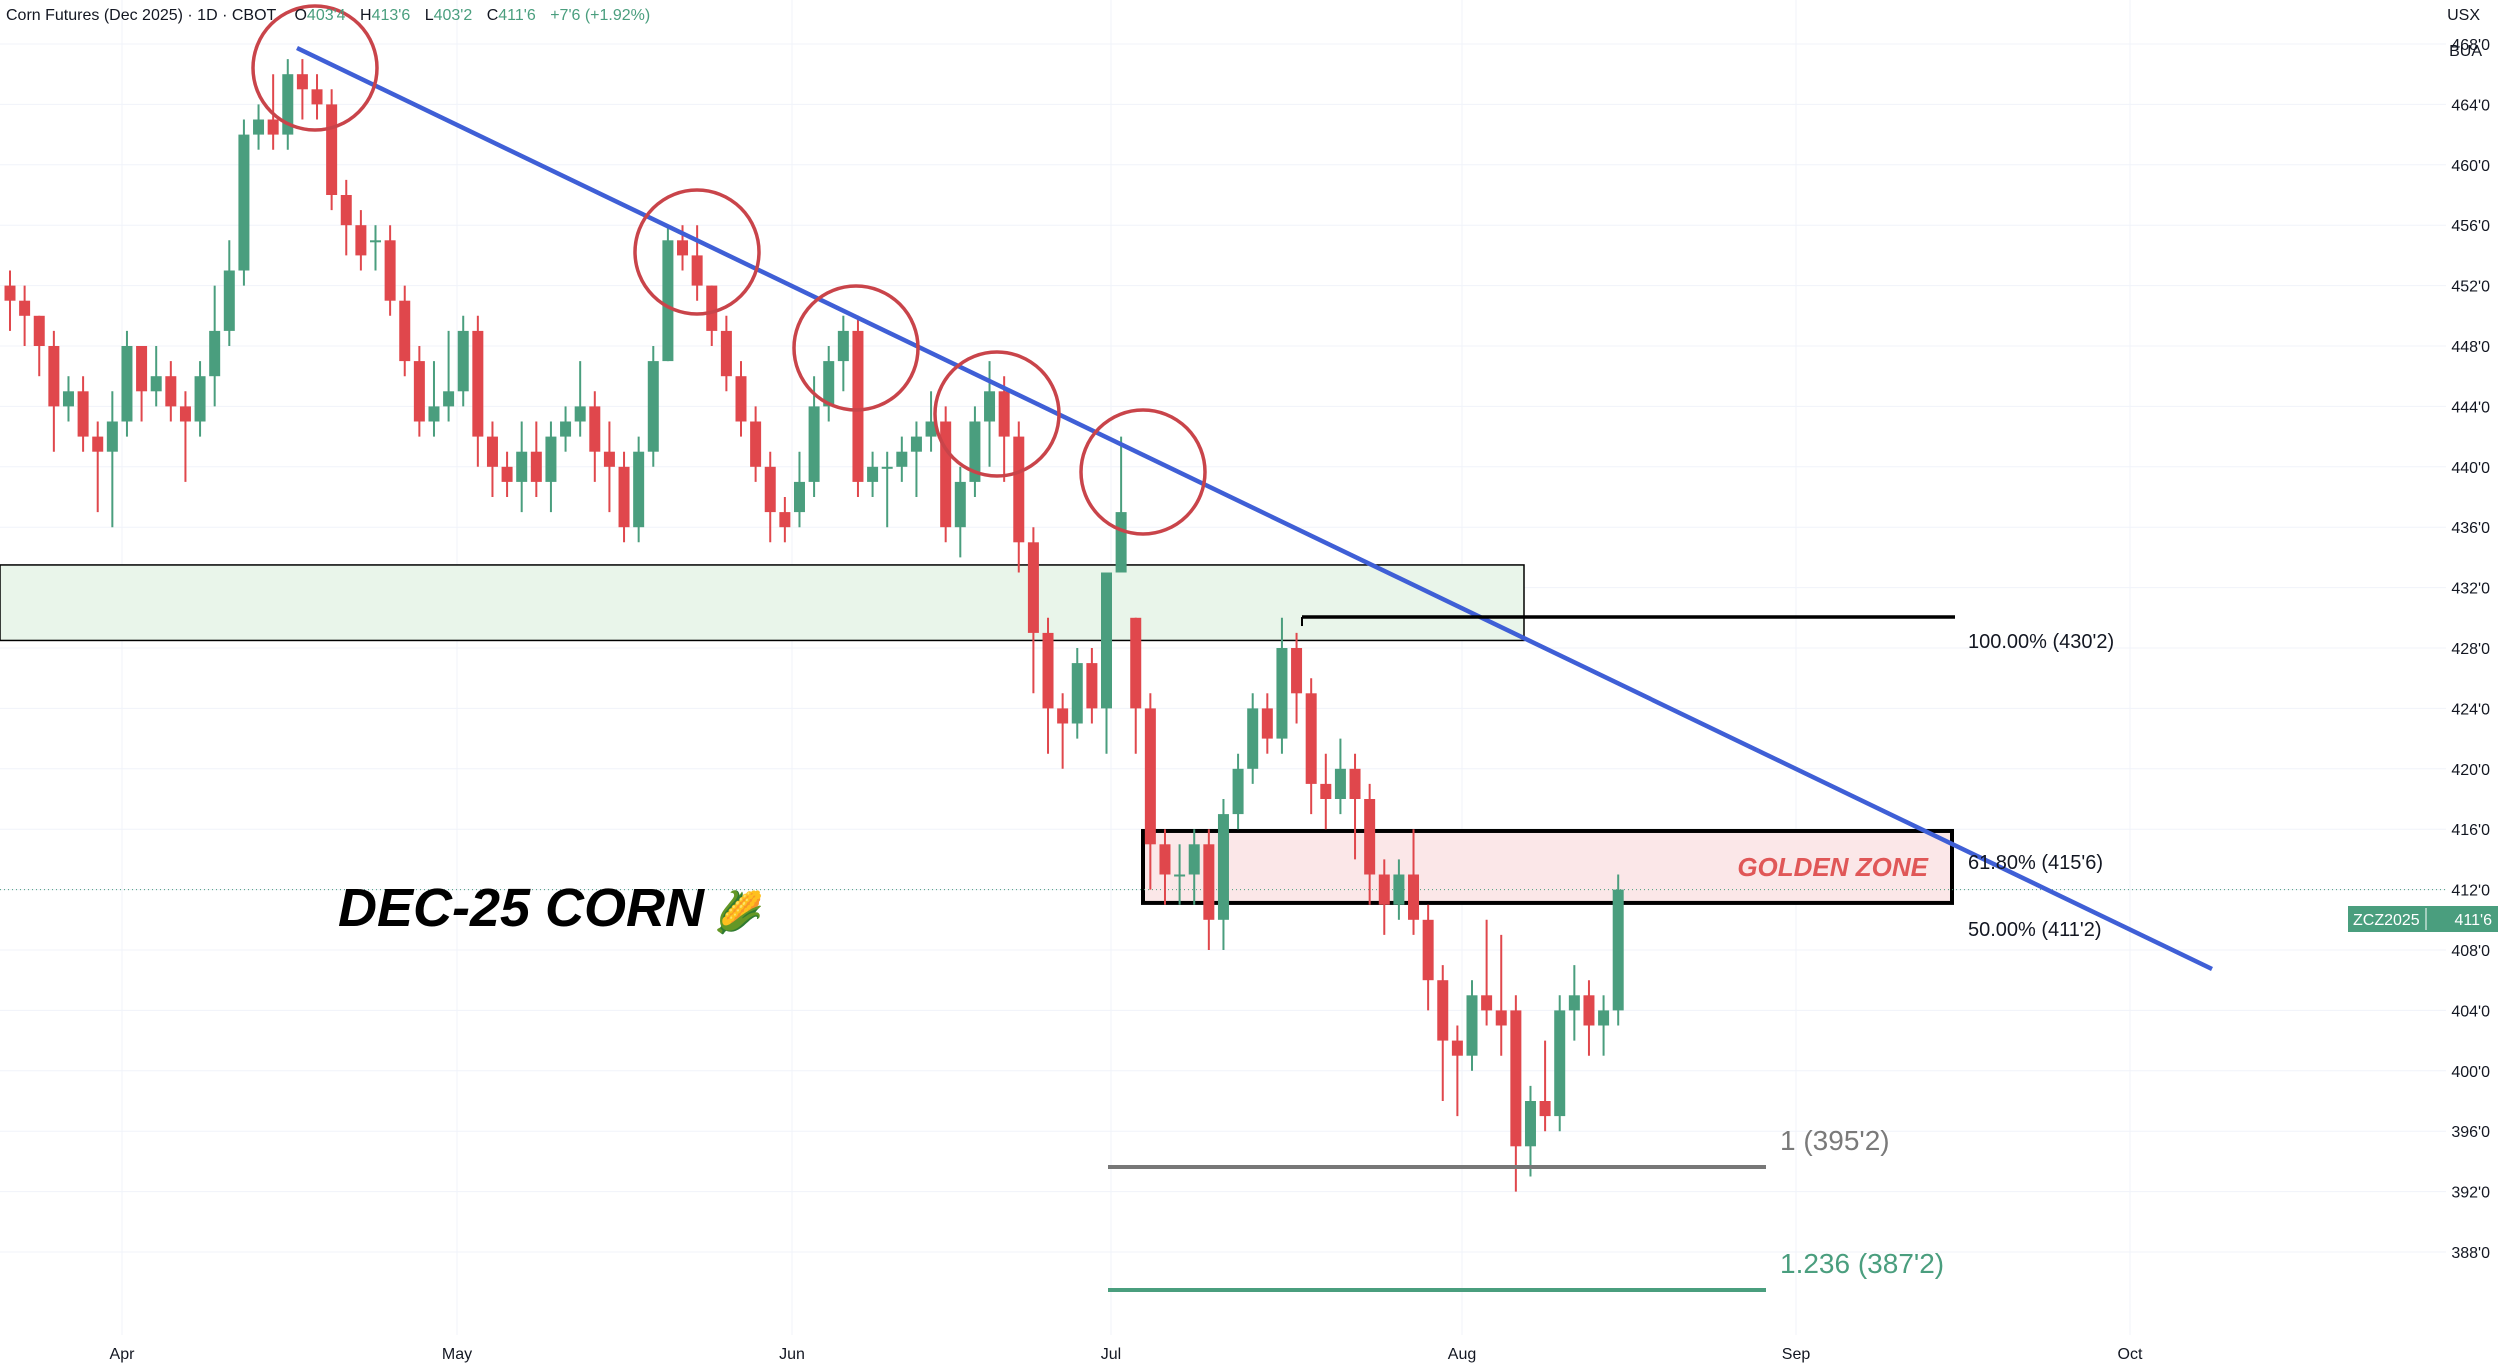 The height and width of the screenshot is (1368, 2500). Describe the element at coordinates (2465, 51) in the screenshot. I see `currency-sub-label: BUA` at that location.